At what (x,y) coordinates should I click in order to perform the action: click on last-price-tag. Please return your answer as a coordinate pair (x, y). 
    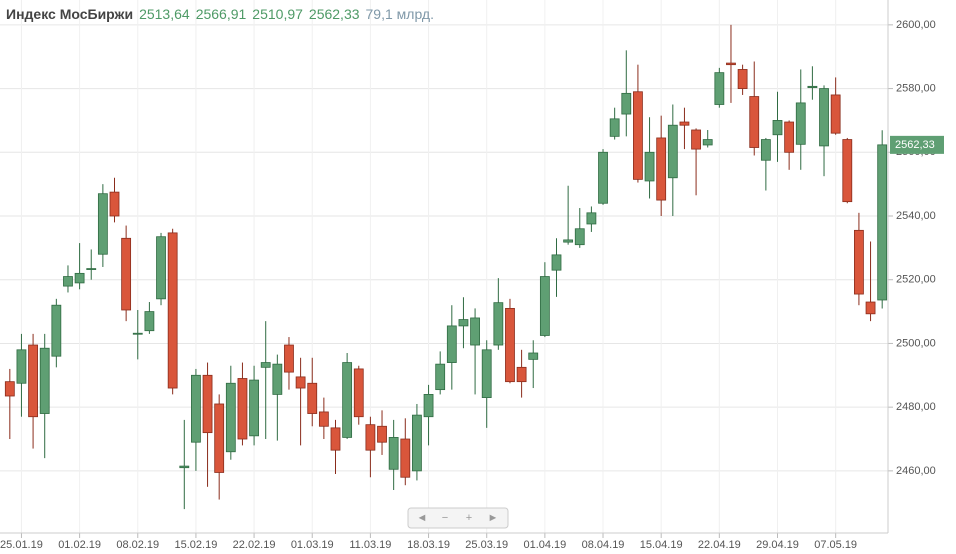
    Looking at the image, I should click on (917, 144).